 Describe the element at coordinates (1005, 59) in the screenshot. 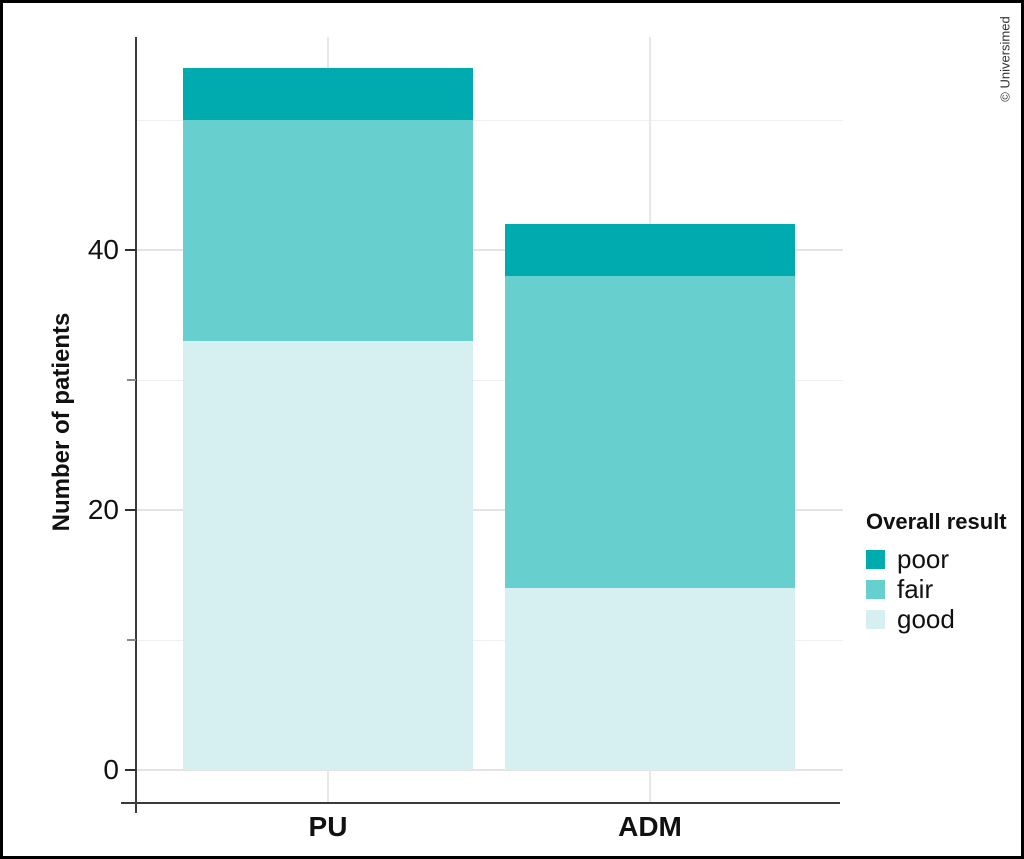

I see `watermark-credit: © Universimed` at that location.